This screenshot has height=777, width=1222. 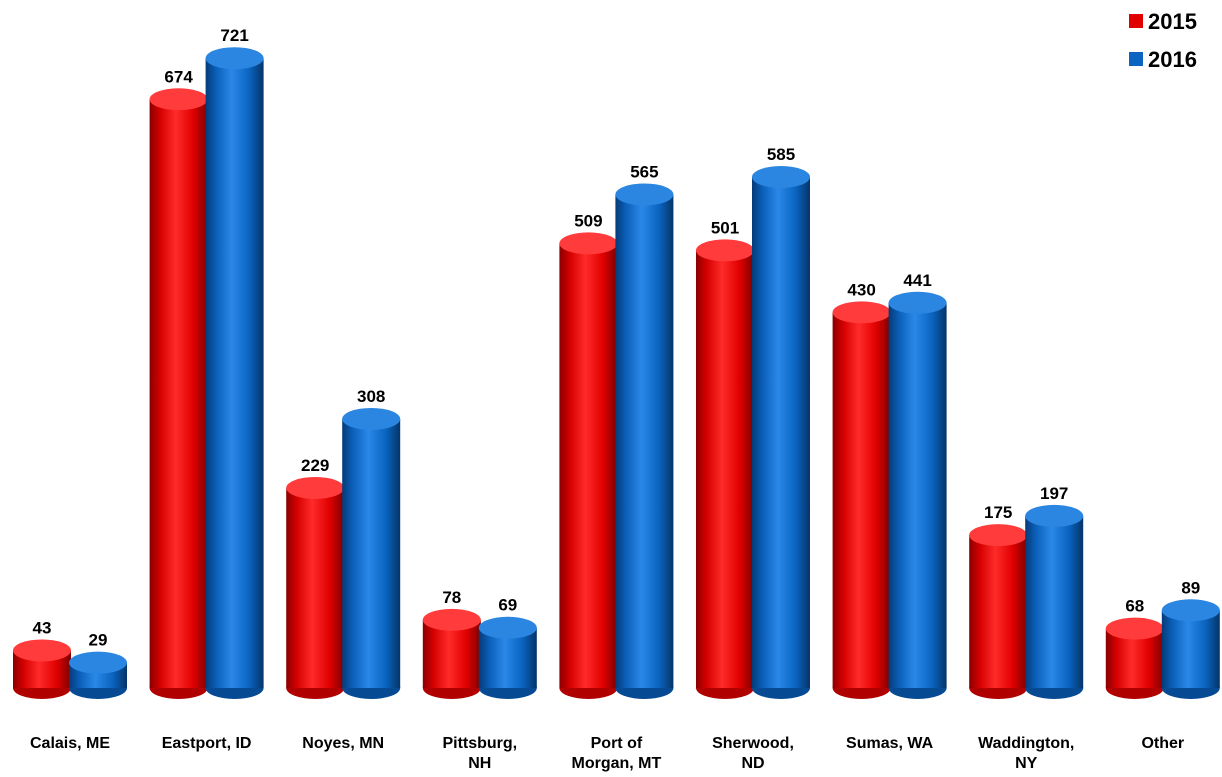 What do you see at coordinates (725, 227) in the screenshot?
I see `value-label: 501` at bounding box center [725, 227].